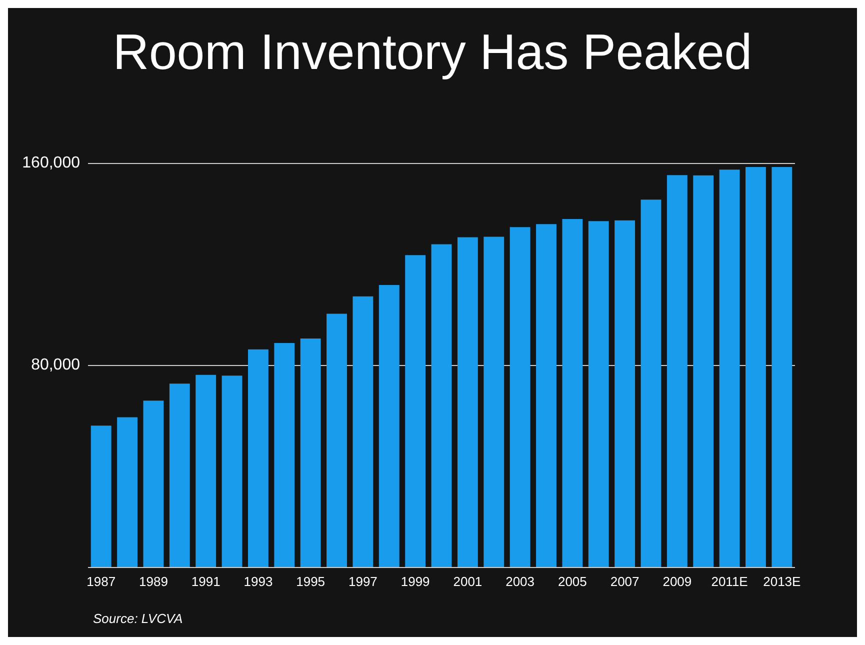  Describe the element at coordinates (363, 581) in the screenshot. I see `x-tick-label: 1997` at that location.